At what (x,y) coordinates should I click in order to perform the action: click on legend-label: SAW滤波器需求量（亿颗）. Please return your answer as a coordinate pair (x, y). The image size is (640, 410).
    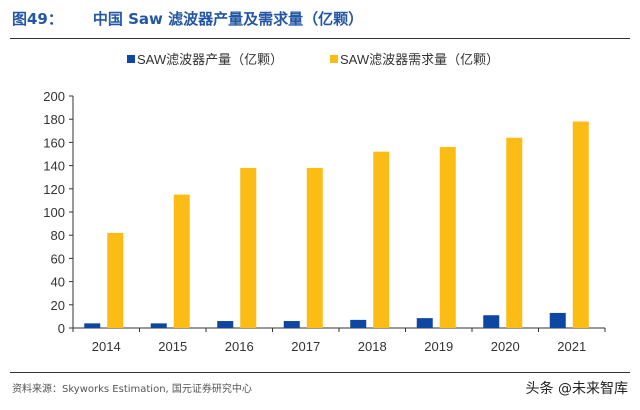
    Looking at the image, I should click on (419, 59).